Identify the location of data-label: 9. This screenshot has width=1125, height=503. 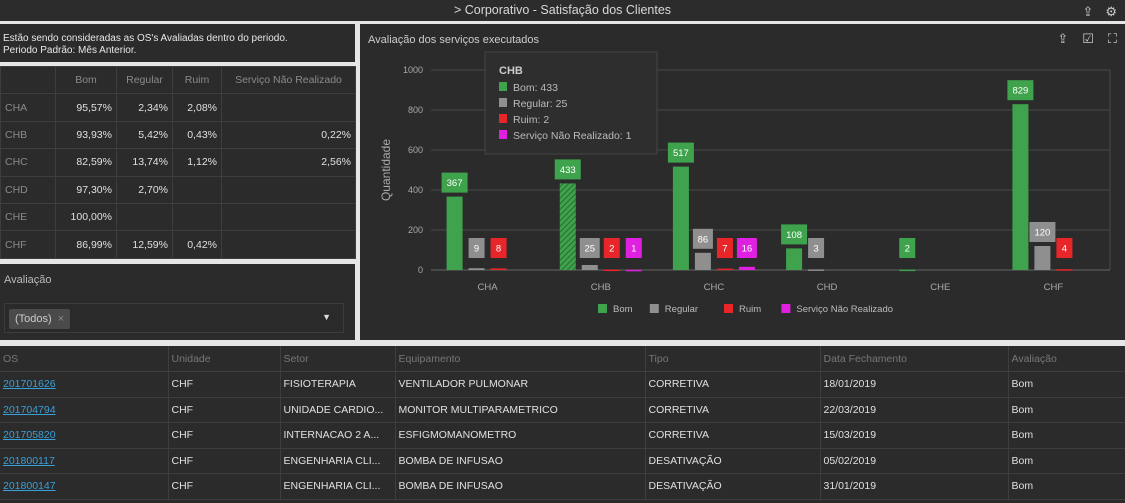
(476, 249).